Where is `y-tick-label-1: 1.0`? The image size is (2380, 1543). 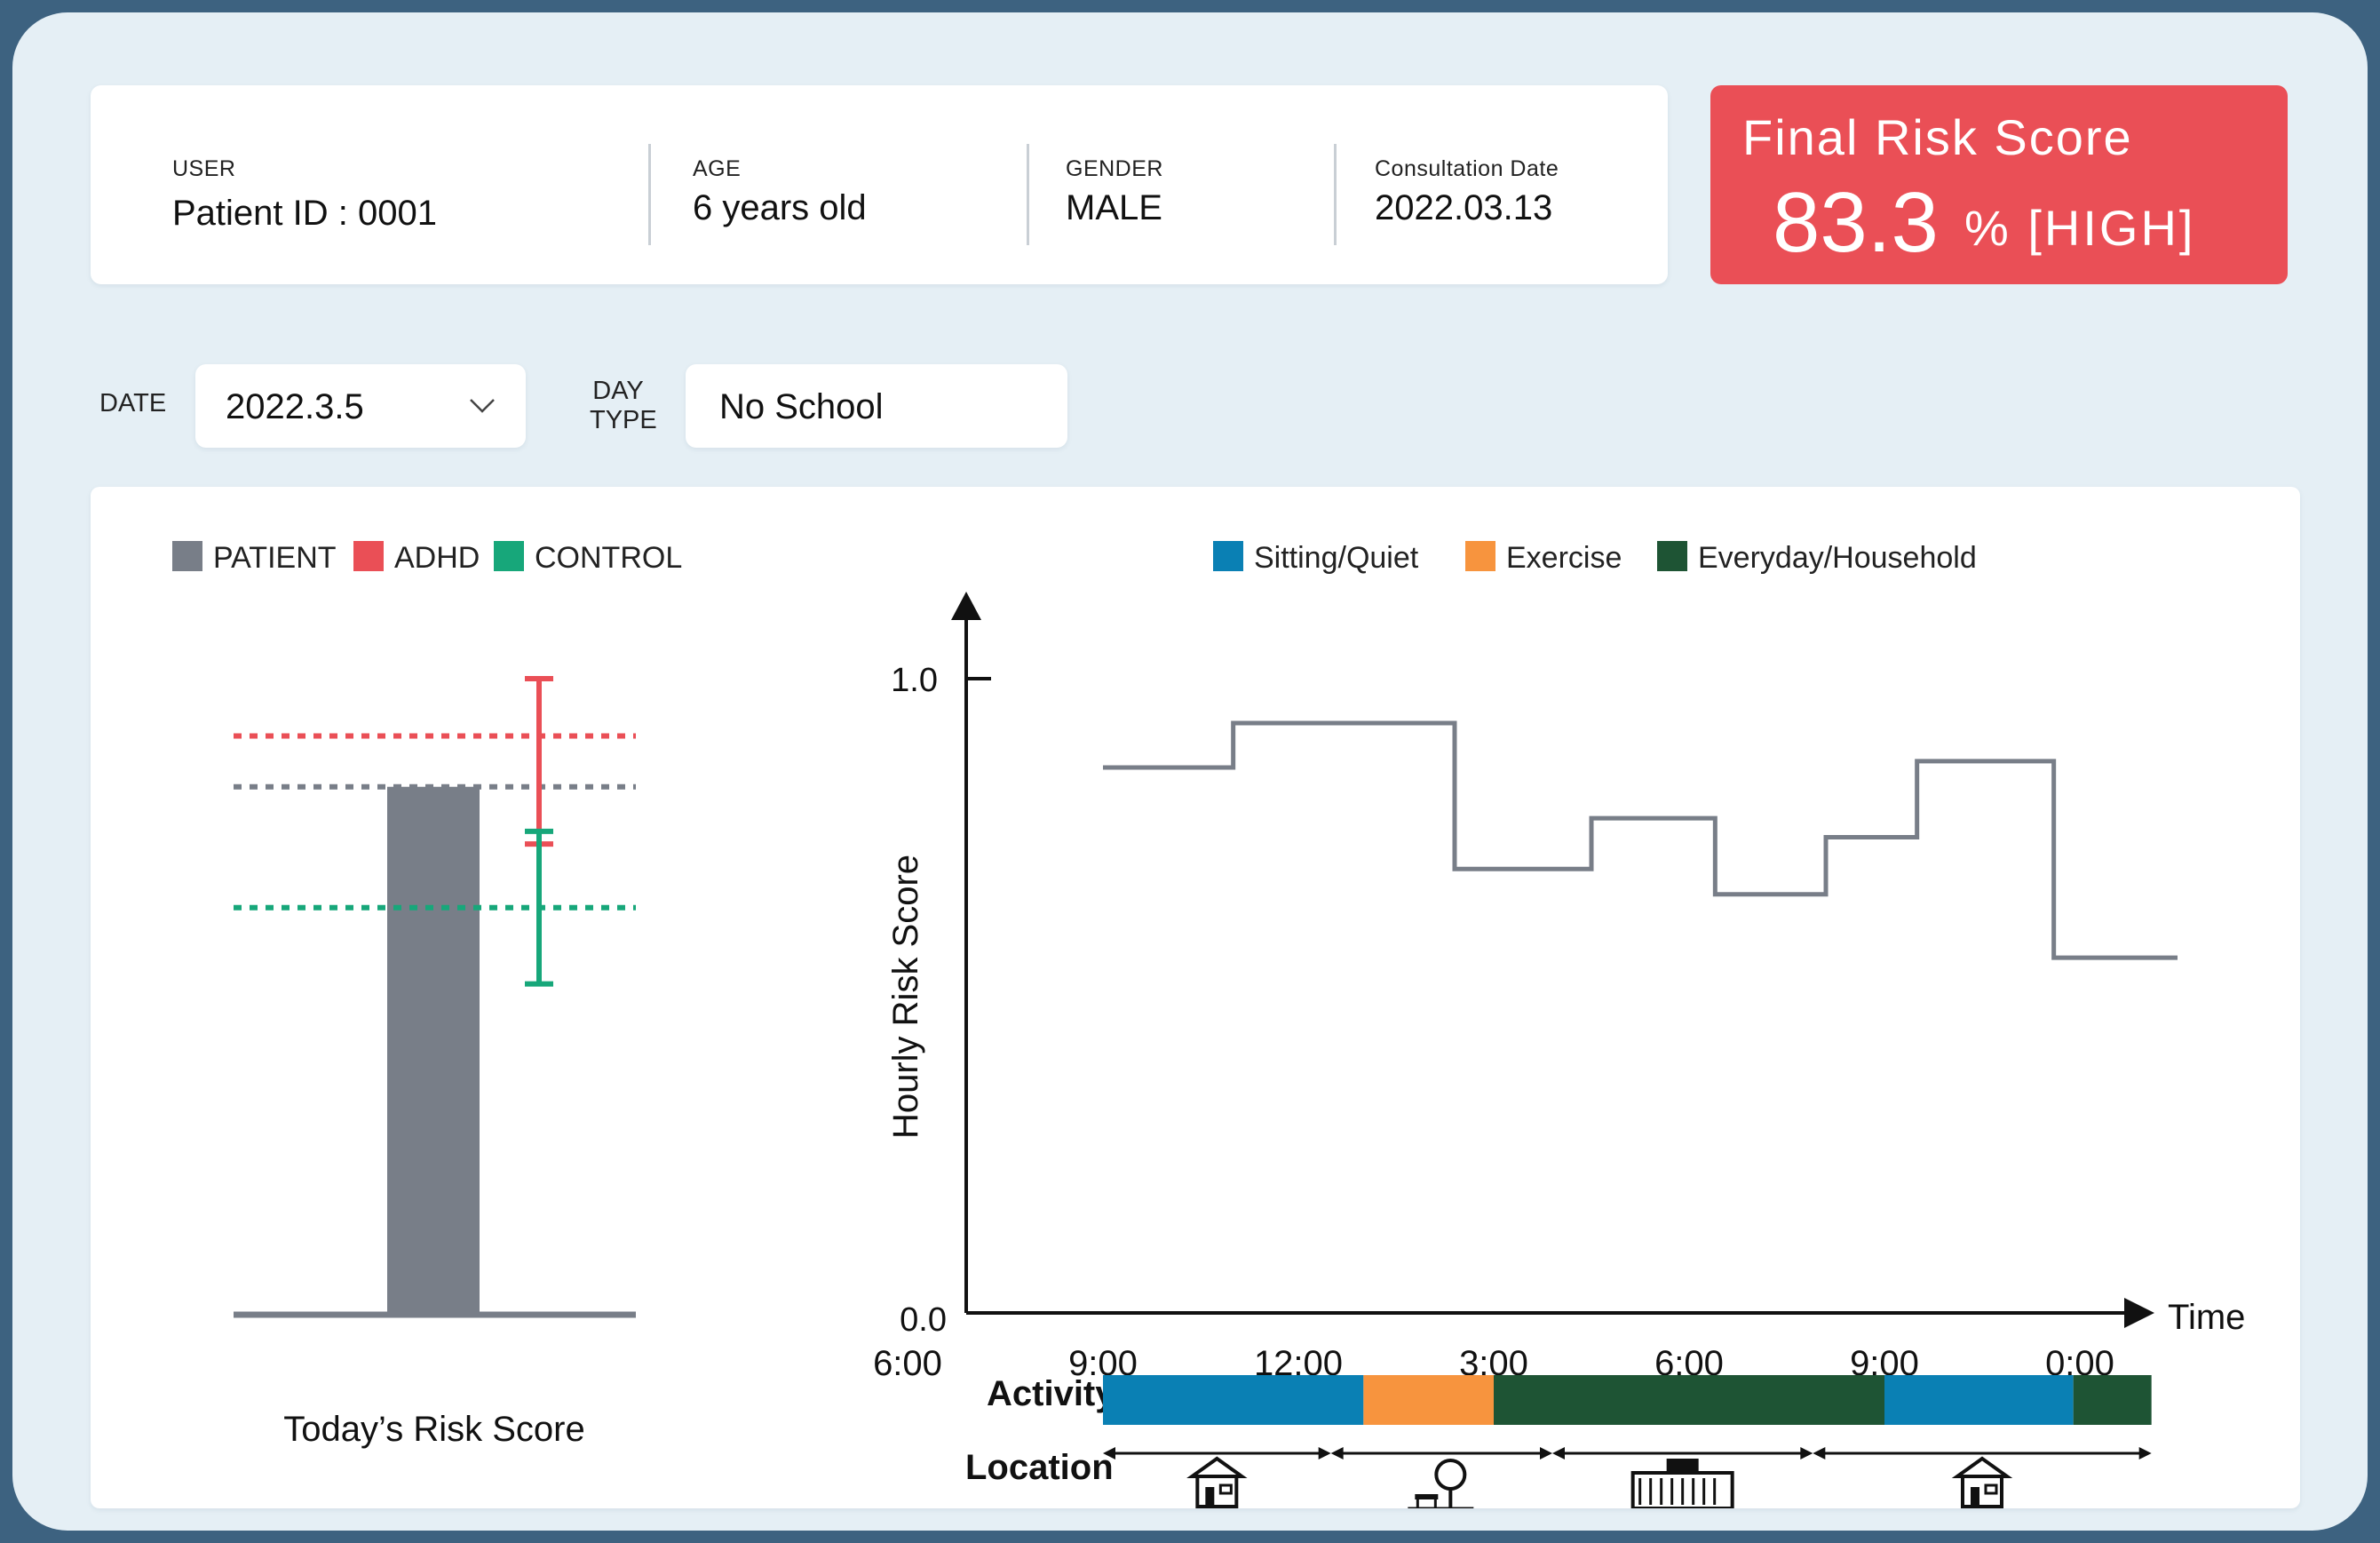
y-tick-label-1: 1.0 is located at coordinates (914, 680).